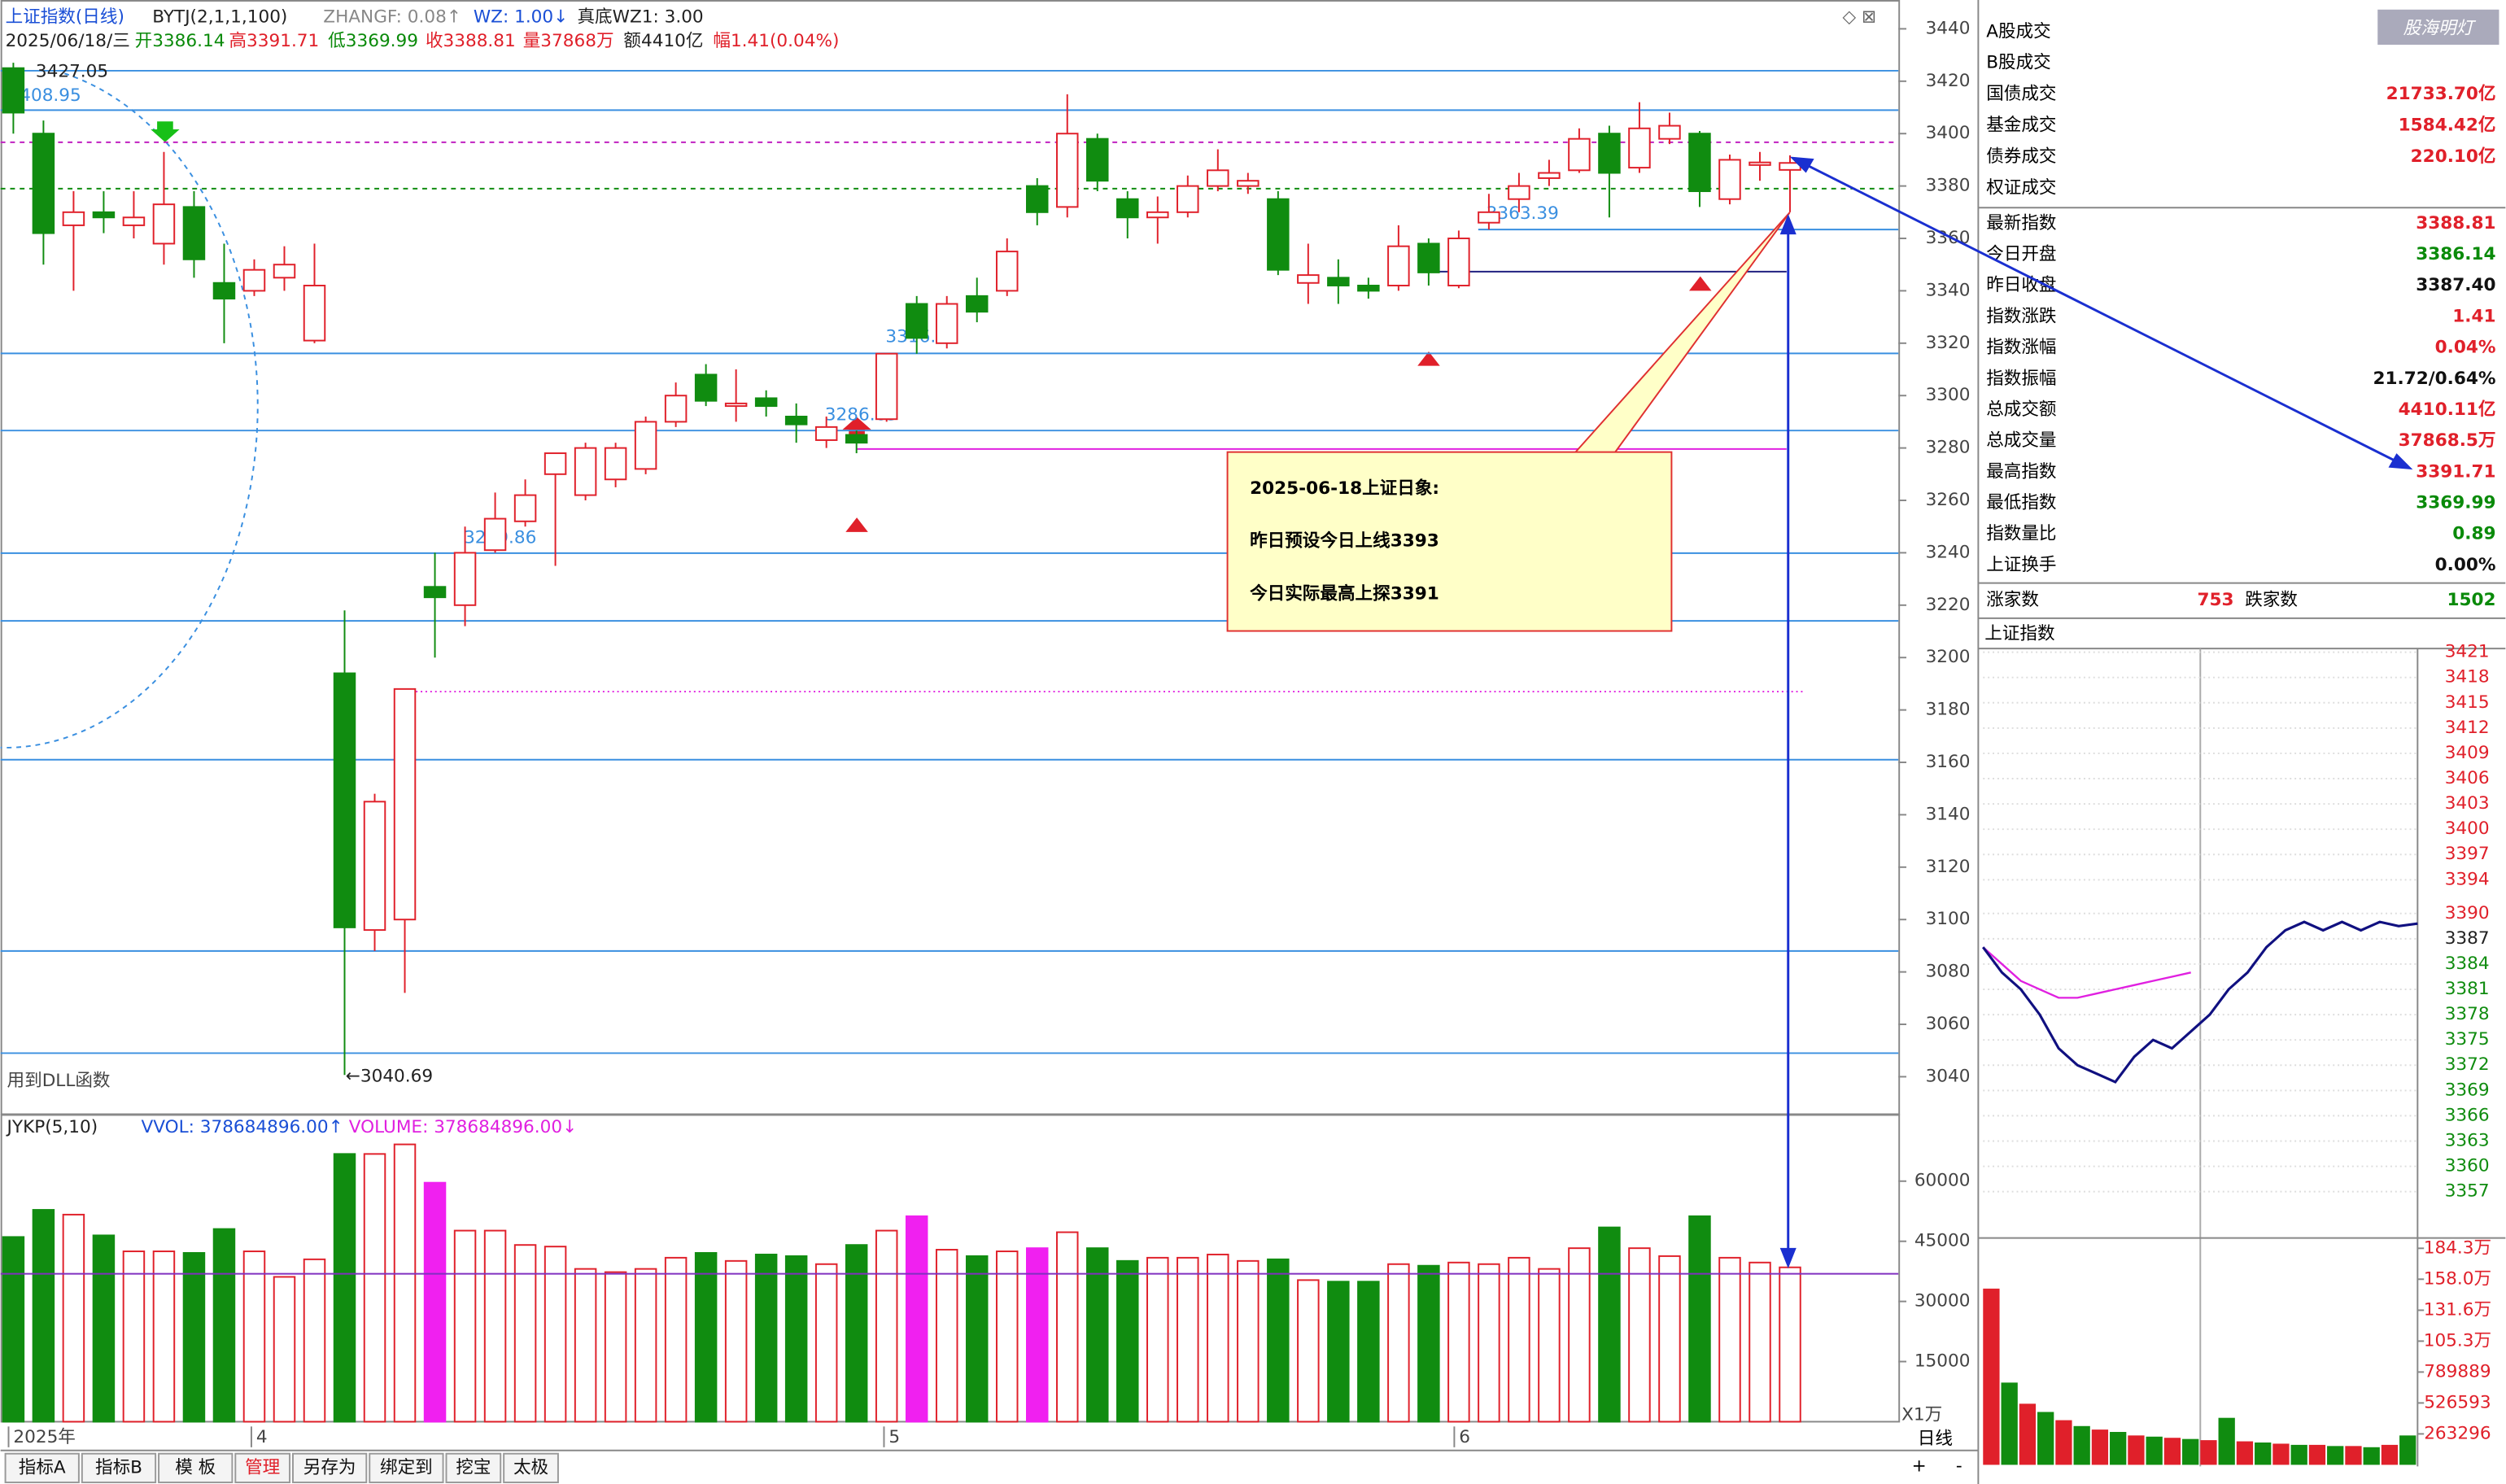 This screenshot has height=1484, width=2506. I want to click on y-tick-label: 3394, so click(2467, 879).